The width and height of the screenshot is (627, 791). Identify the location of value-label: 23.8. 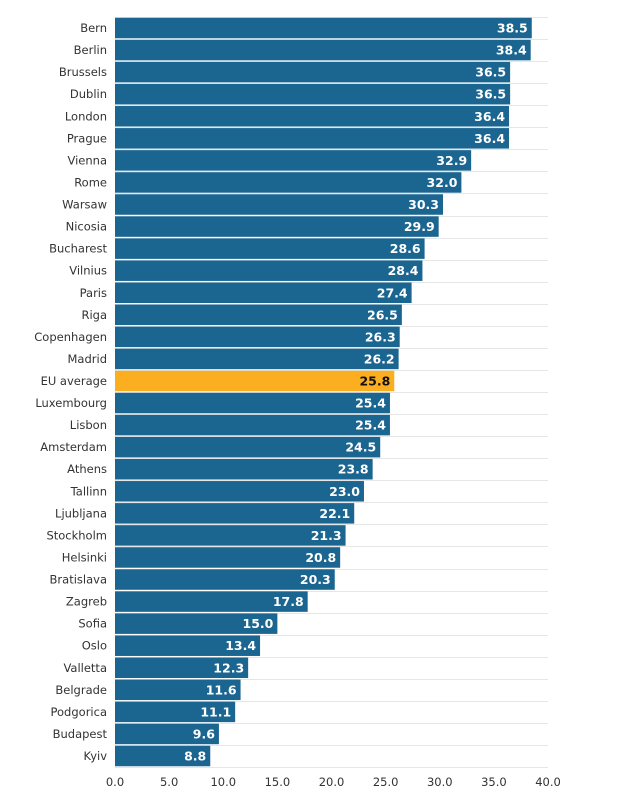
(353, 469).